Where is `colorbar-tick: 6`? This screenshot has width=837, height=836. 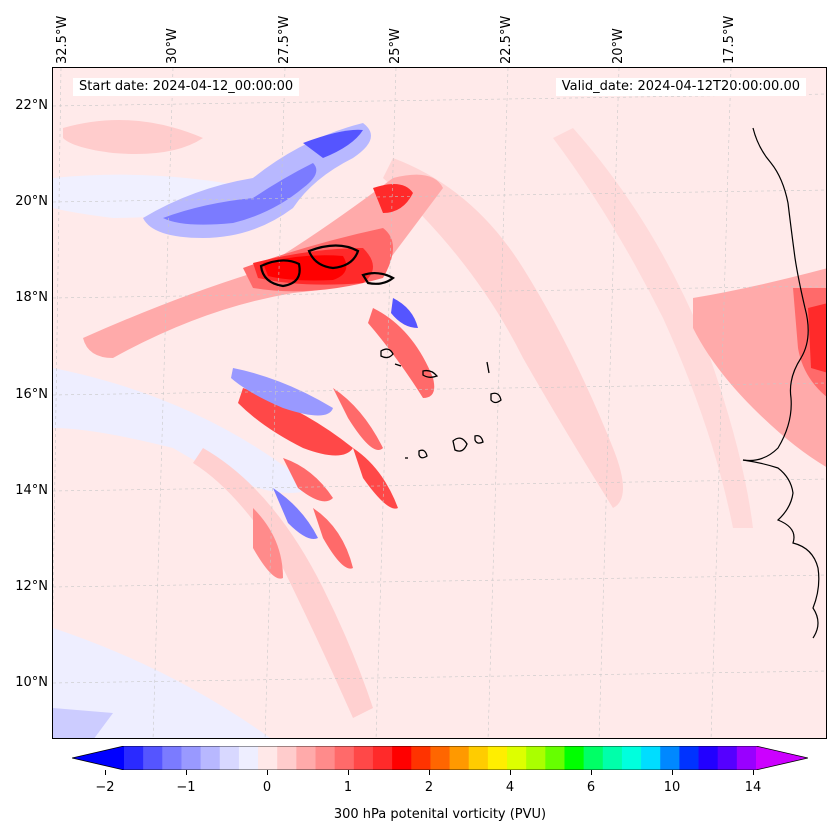
colorbar-tick: 6 is located at coordinates (591, 787).